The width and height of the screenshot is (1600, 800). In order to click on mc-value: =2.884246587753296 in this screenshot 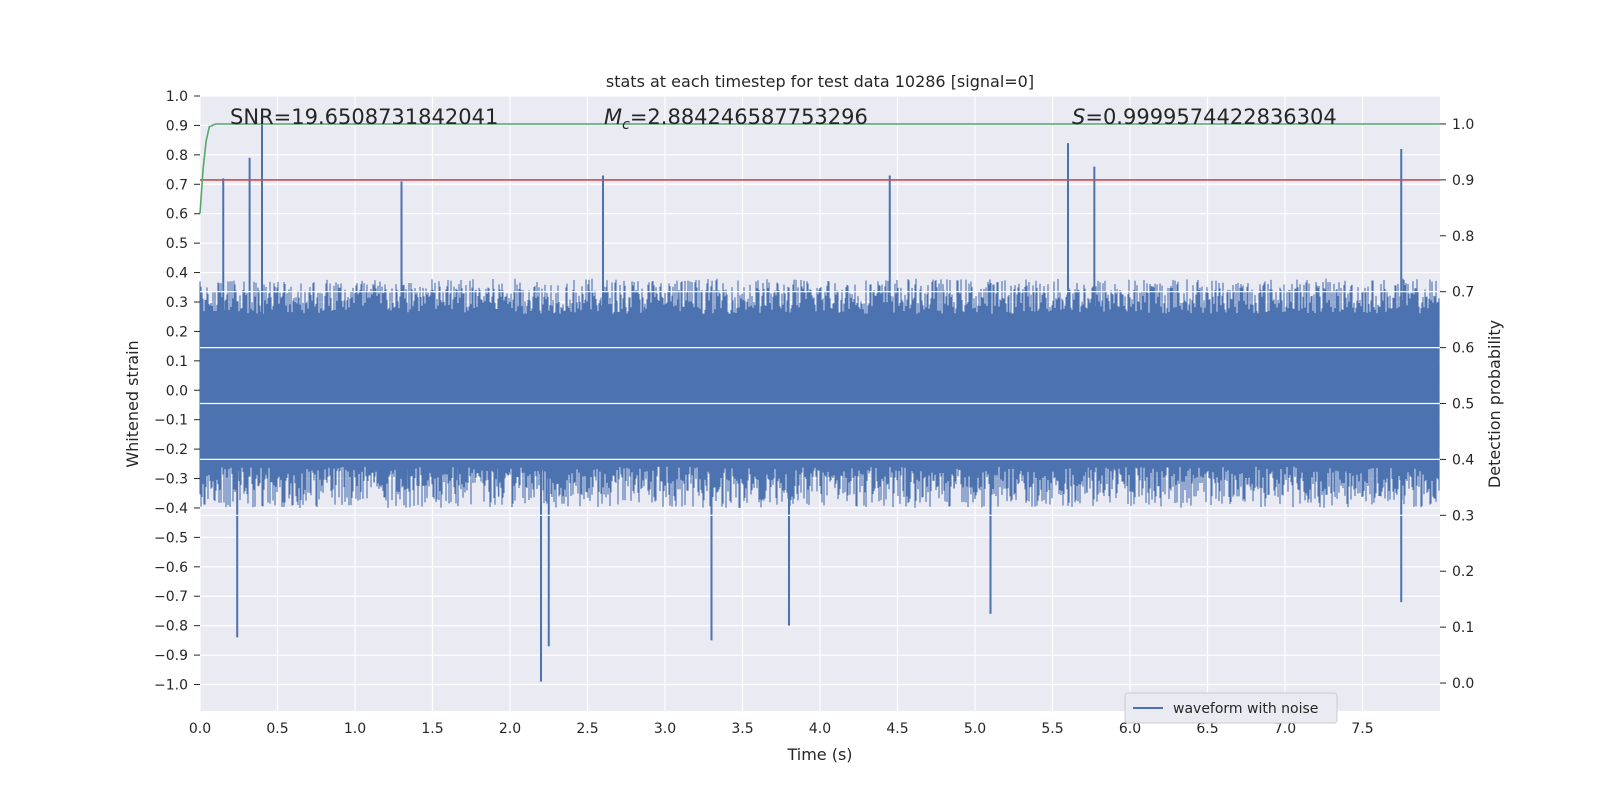, I will do `click(749, 117)`.